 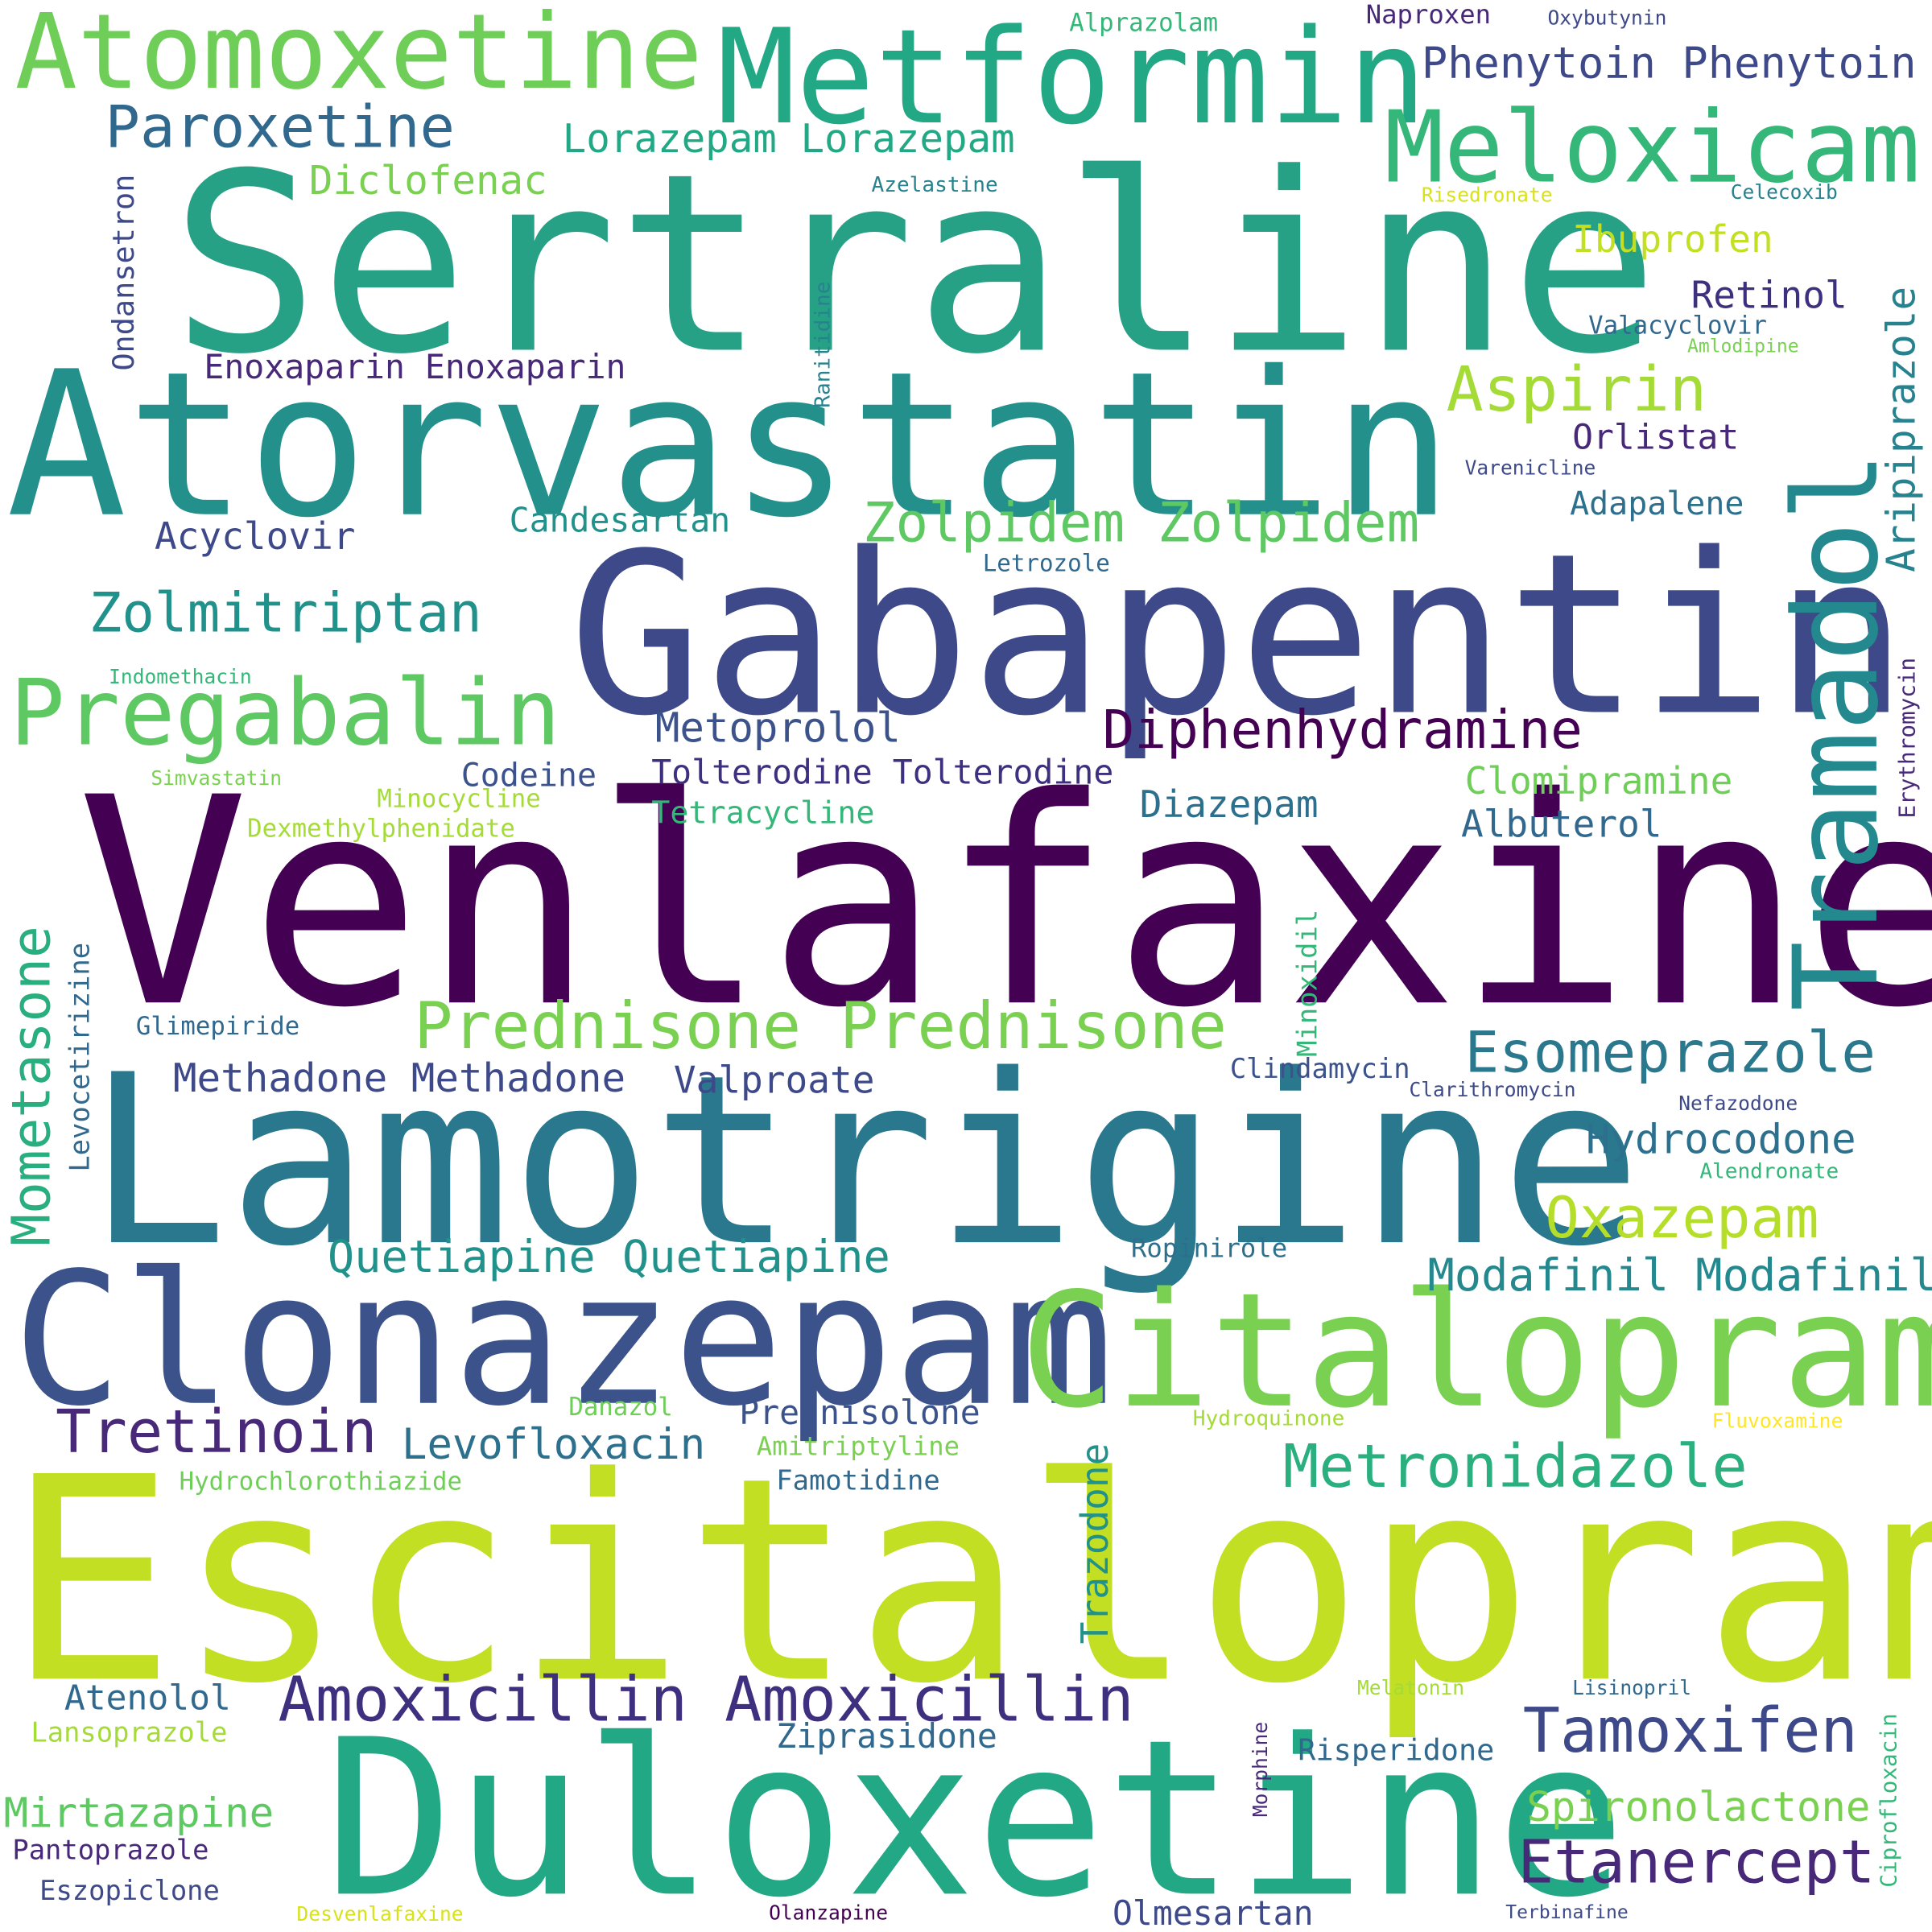 What do you see at coordinates (1769, 1172) in the screenshot?
I see `word-alendronate: Alendronate` at bounding box center [1769, 1172].